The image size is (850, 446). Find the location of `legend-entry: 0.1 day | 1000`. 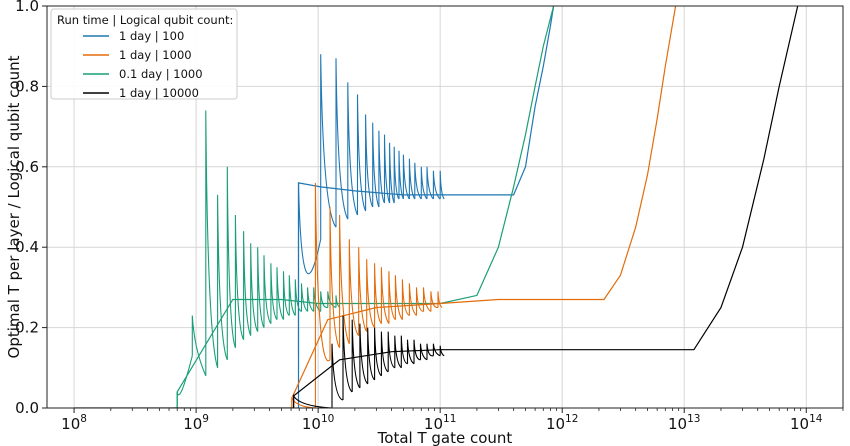

legend-entry: 0.1 day | 1000 is located at coordinates (161, 74).